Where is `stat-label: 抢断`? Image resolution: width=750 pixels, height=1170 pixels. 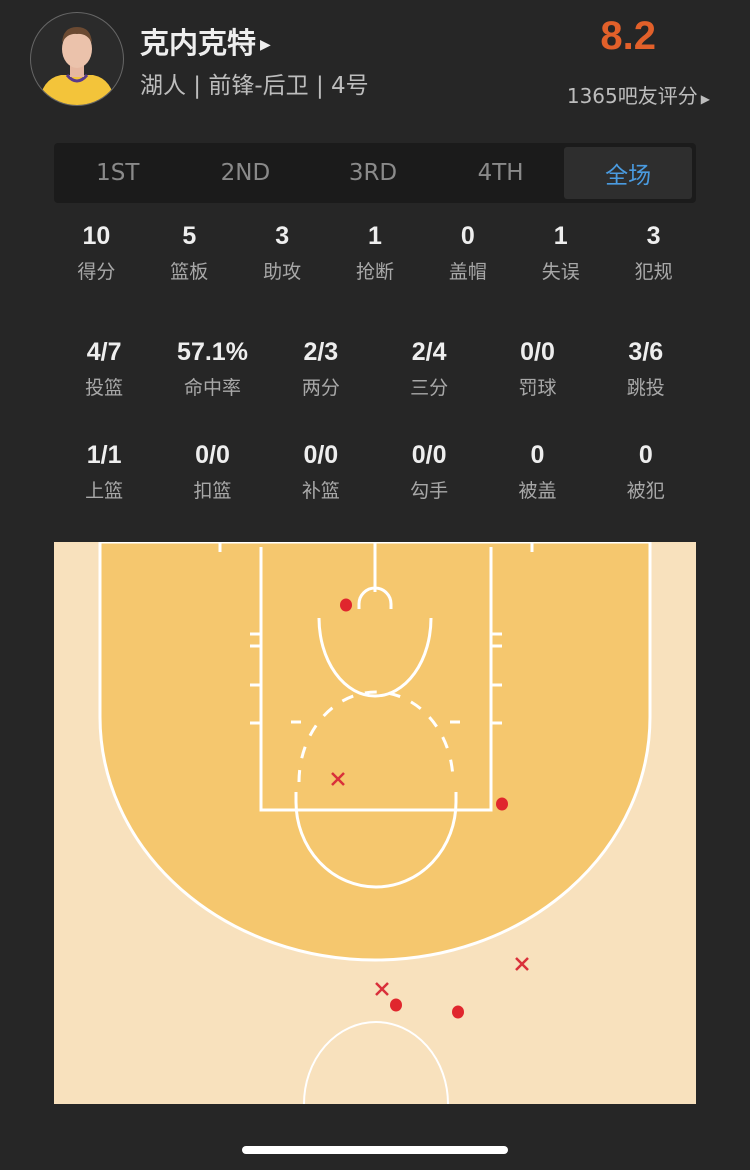 stat-label: 抢断 is located at coordinates (375, 272).